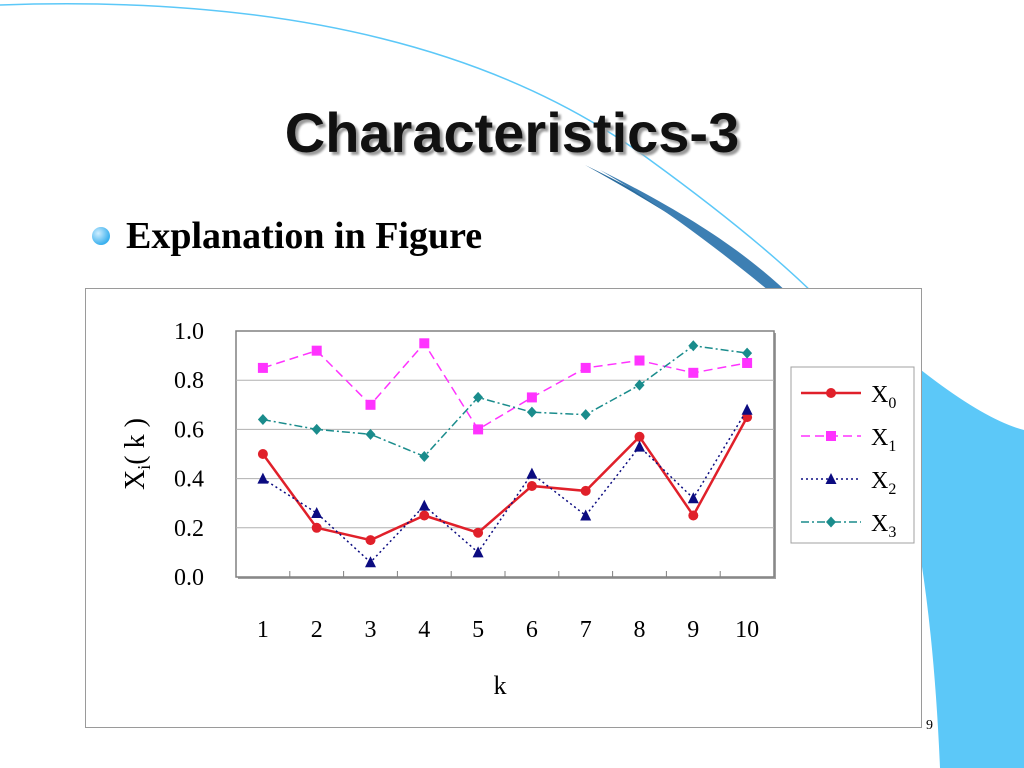 The width and height of the screenshot is (1024, 768). What do you see at coordinates (500, 685) in the screenshot?
I see `x-axis-label: k` at bounding box center [500, 685].